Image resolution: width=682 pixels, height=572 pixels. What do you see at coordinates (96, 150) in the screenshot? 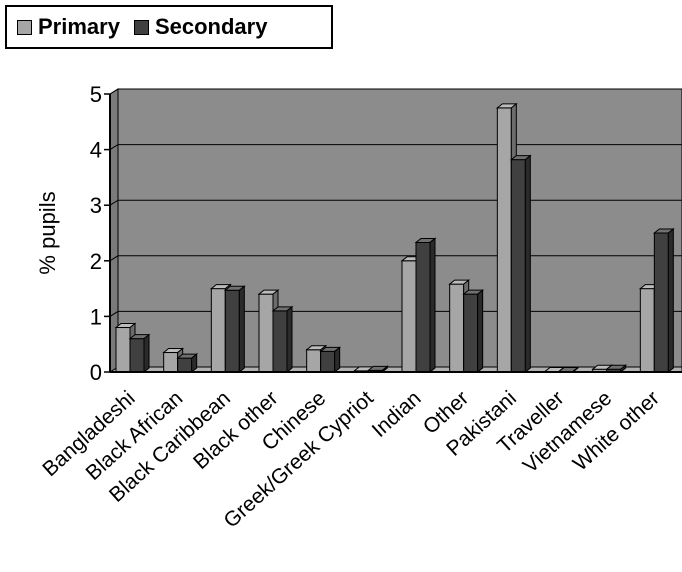
I see `y-tick-label: 4` at bounding box center [96, 150].